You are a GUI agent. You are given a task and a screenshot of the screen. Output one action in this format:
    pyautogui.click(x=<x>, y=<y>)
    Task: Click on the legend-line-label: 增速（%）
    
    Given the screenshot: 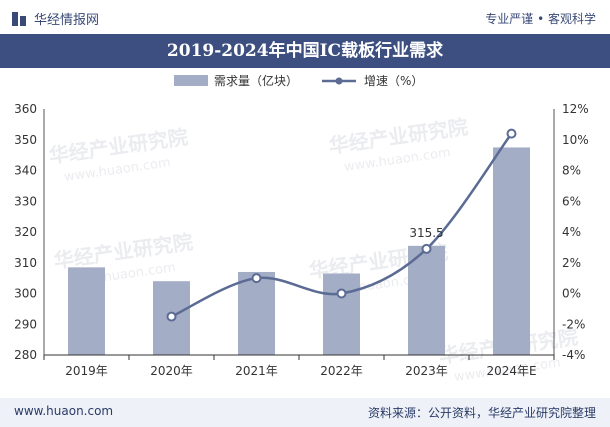 What is the action you would take?
    pyautogui.click(x=393, y=81)
    